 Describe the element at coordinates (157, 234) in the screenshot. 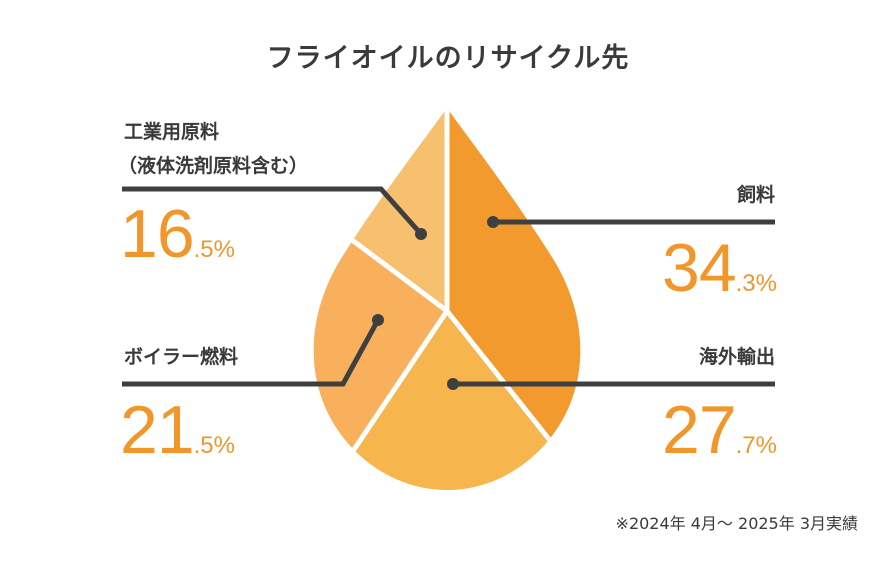

I see `value-industrial-int: 16` at that location.